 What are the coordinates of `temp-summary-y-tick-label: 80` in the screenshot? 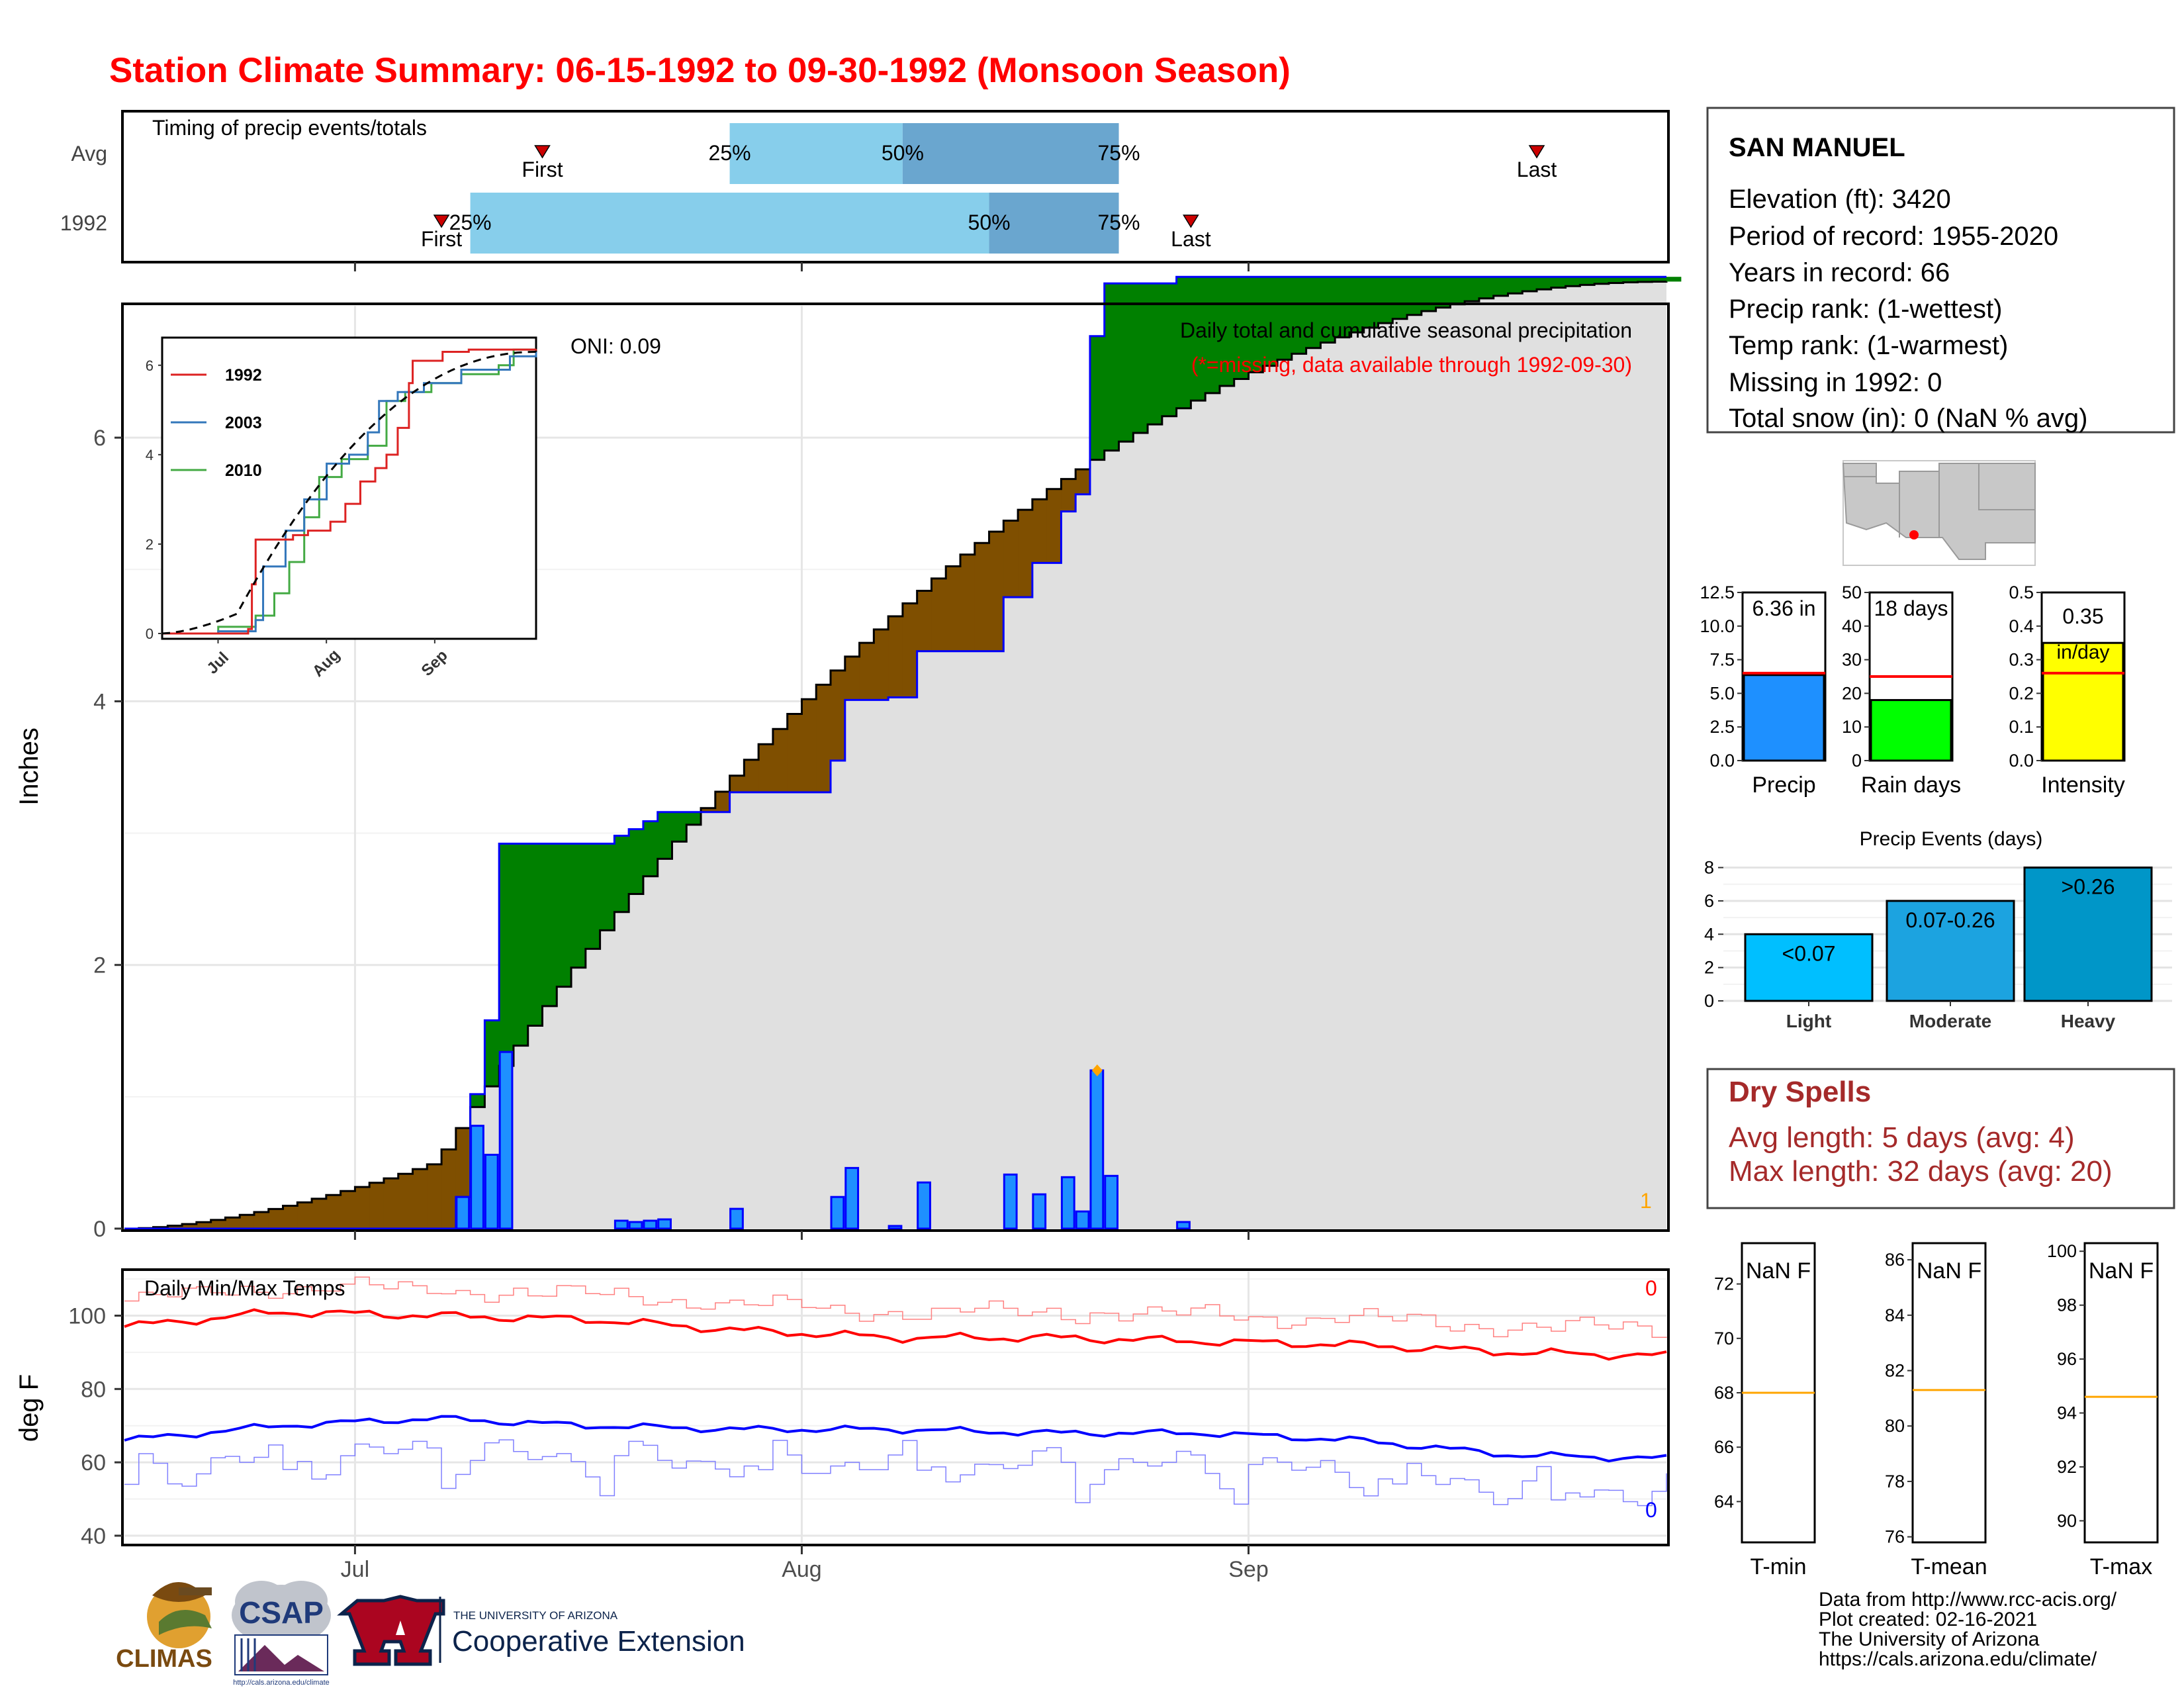 It's located at (1895, 1426).